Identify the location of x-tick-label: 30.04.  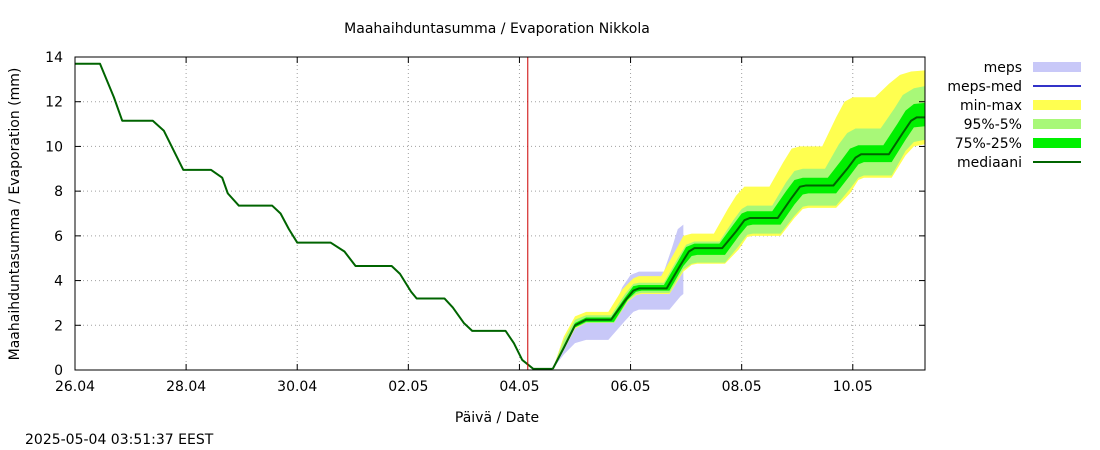
(297, 387).